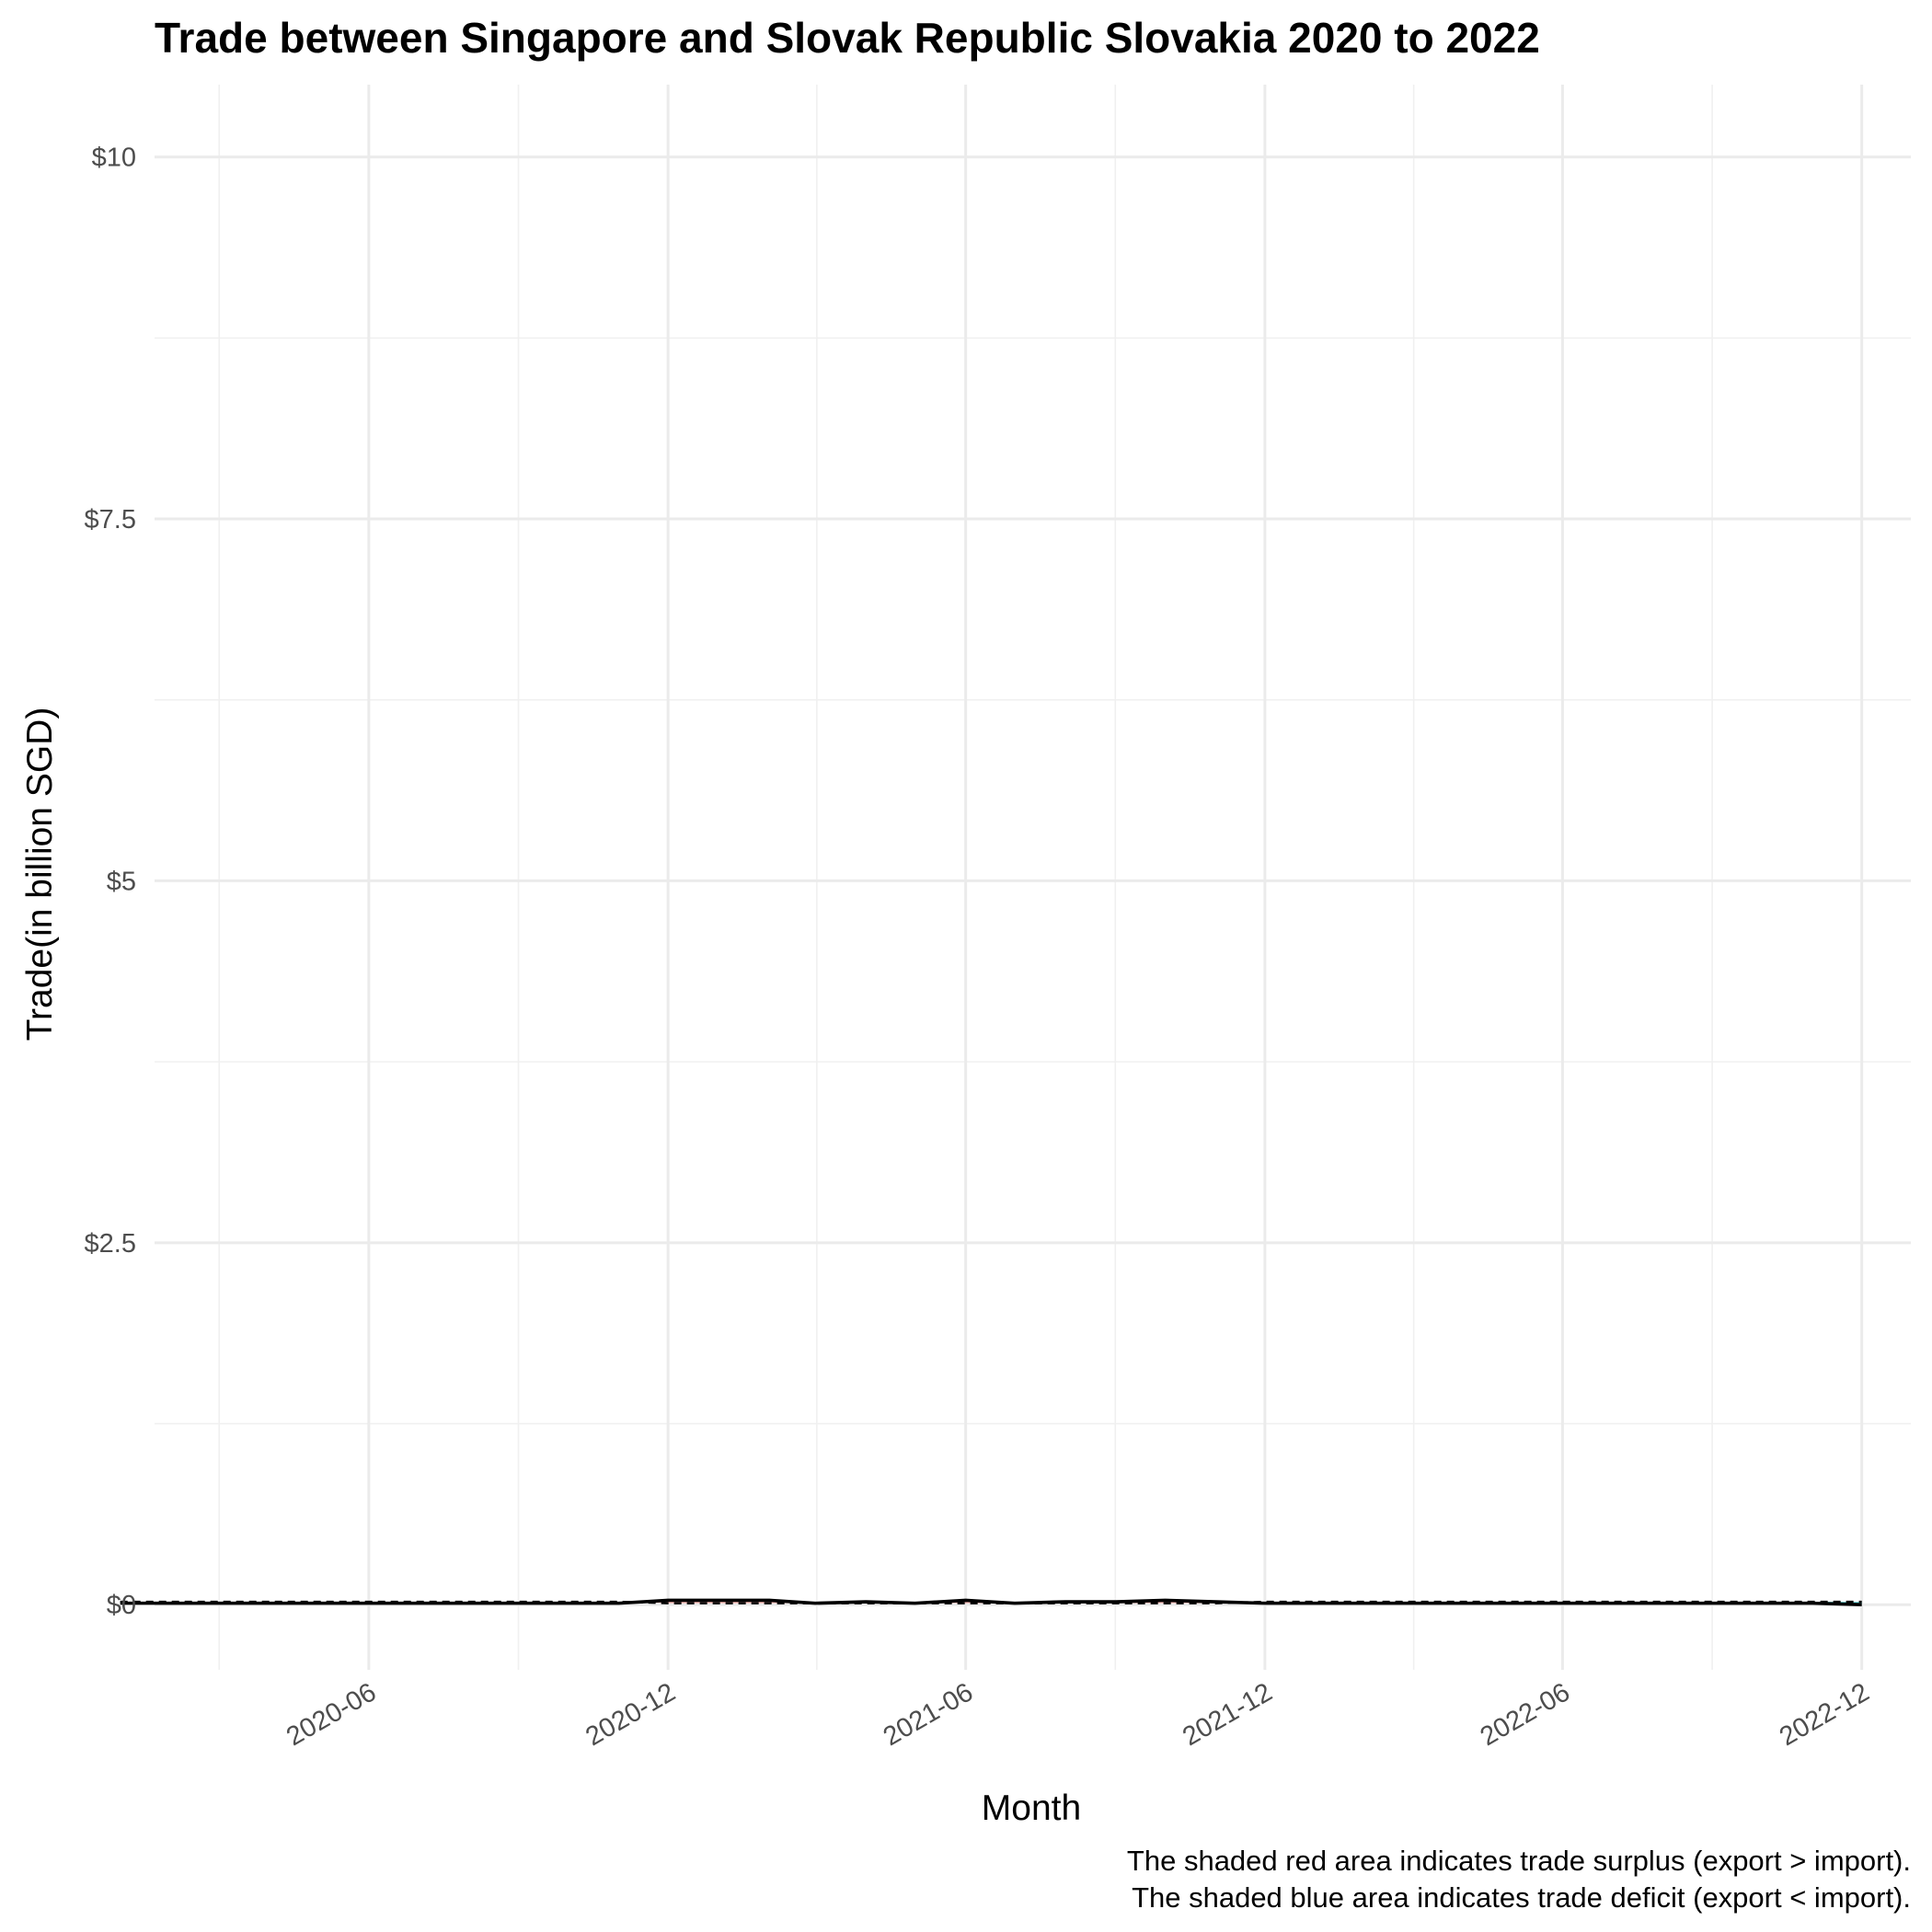 This screenshot has height=1932, width=1932. What do you see at coordinates (110, 1244) in the screenshot?
I see `y-tick-label: $2.5` at bounding box center [110, 1244].